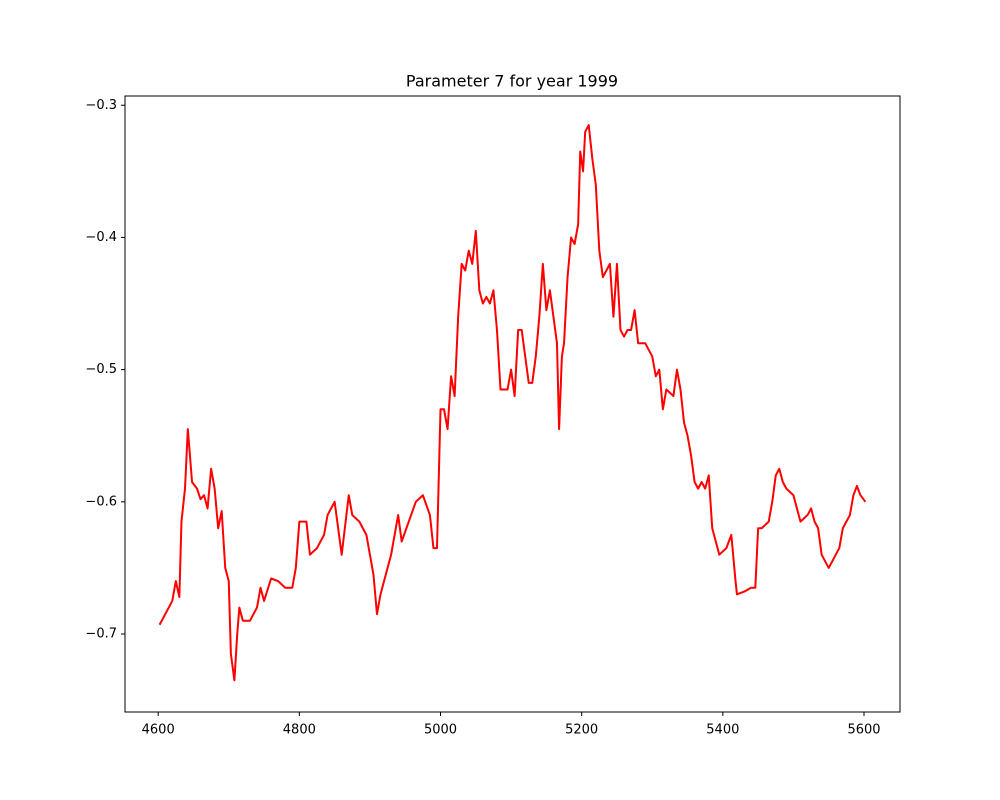  Describe the element at coordinates (440, 730) in the screenshot. I see `x-tick-label: 5000` at that location.